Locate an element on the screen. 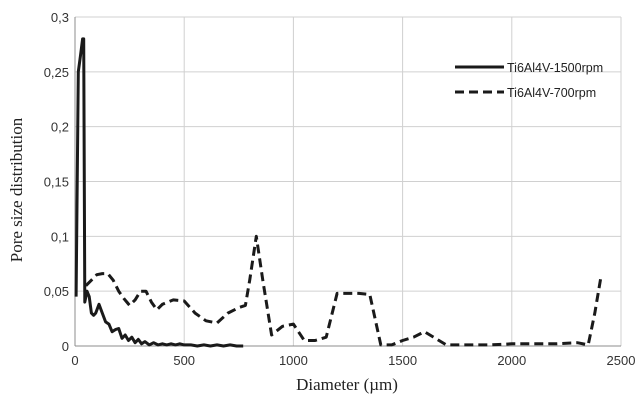 The height and width of the screenshot is (401, 641). x-tick-label: 1500 is located at coordinates (402, 360).